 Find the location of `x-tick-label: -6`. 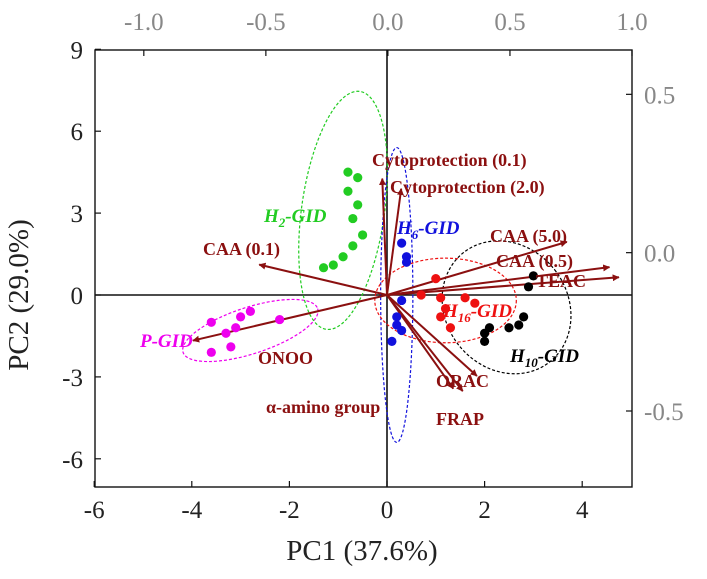

x-tick-label: -6 is located at coordinates (94, 510).